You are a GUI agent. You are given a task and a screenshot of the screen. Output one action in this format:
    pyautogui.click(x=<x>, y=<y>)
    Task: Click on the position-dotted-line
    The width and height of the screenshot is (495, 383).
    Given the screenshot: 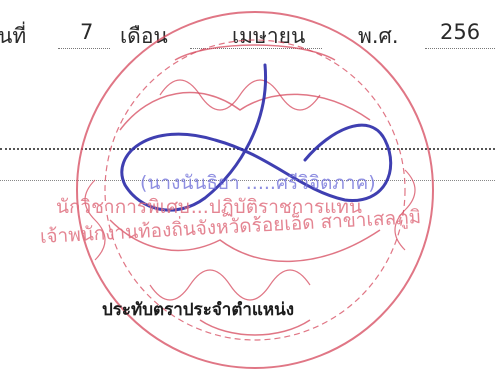 What is the action you would take?
    pyautogui.click(x=247, y=180)
    